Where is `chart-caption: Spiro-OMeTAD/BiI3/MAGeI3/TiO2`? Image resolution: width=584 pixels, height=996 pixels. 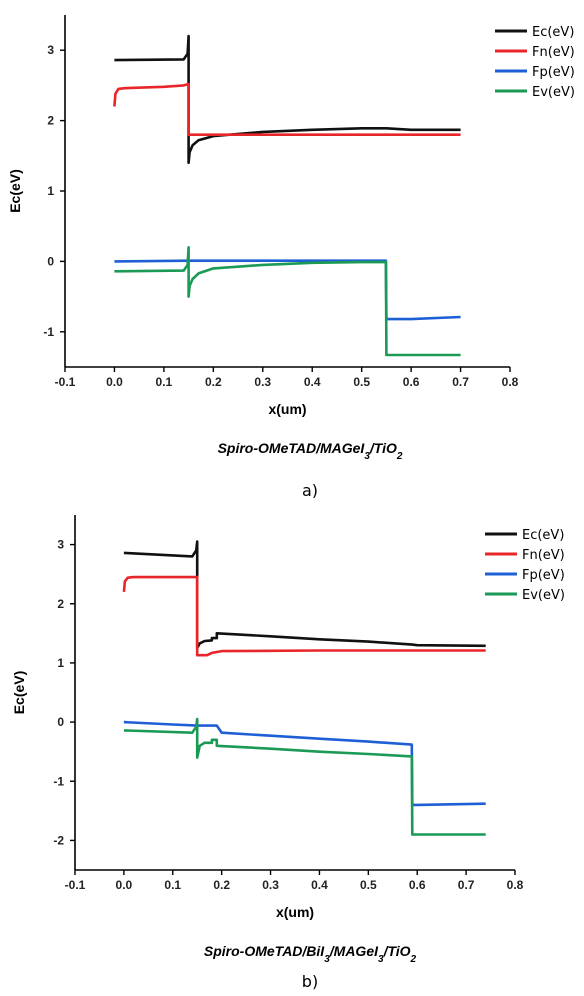 chart-caption: Spiro-OMeTAD/BiI3/MAGeI3/TiO2 is located at coordinates (310, 954).